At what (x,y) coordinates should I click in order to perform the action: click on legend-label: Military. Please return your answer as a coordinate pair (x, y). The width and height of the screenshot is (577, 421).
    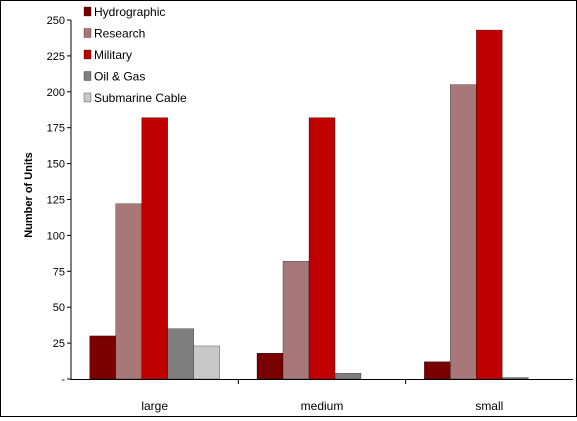
    Looking at the image, I should click on (113, 55).